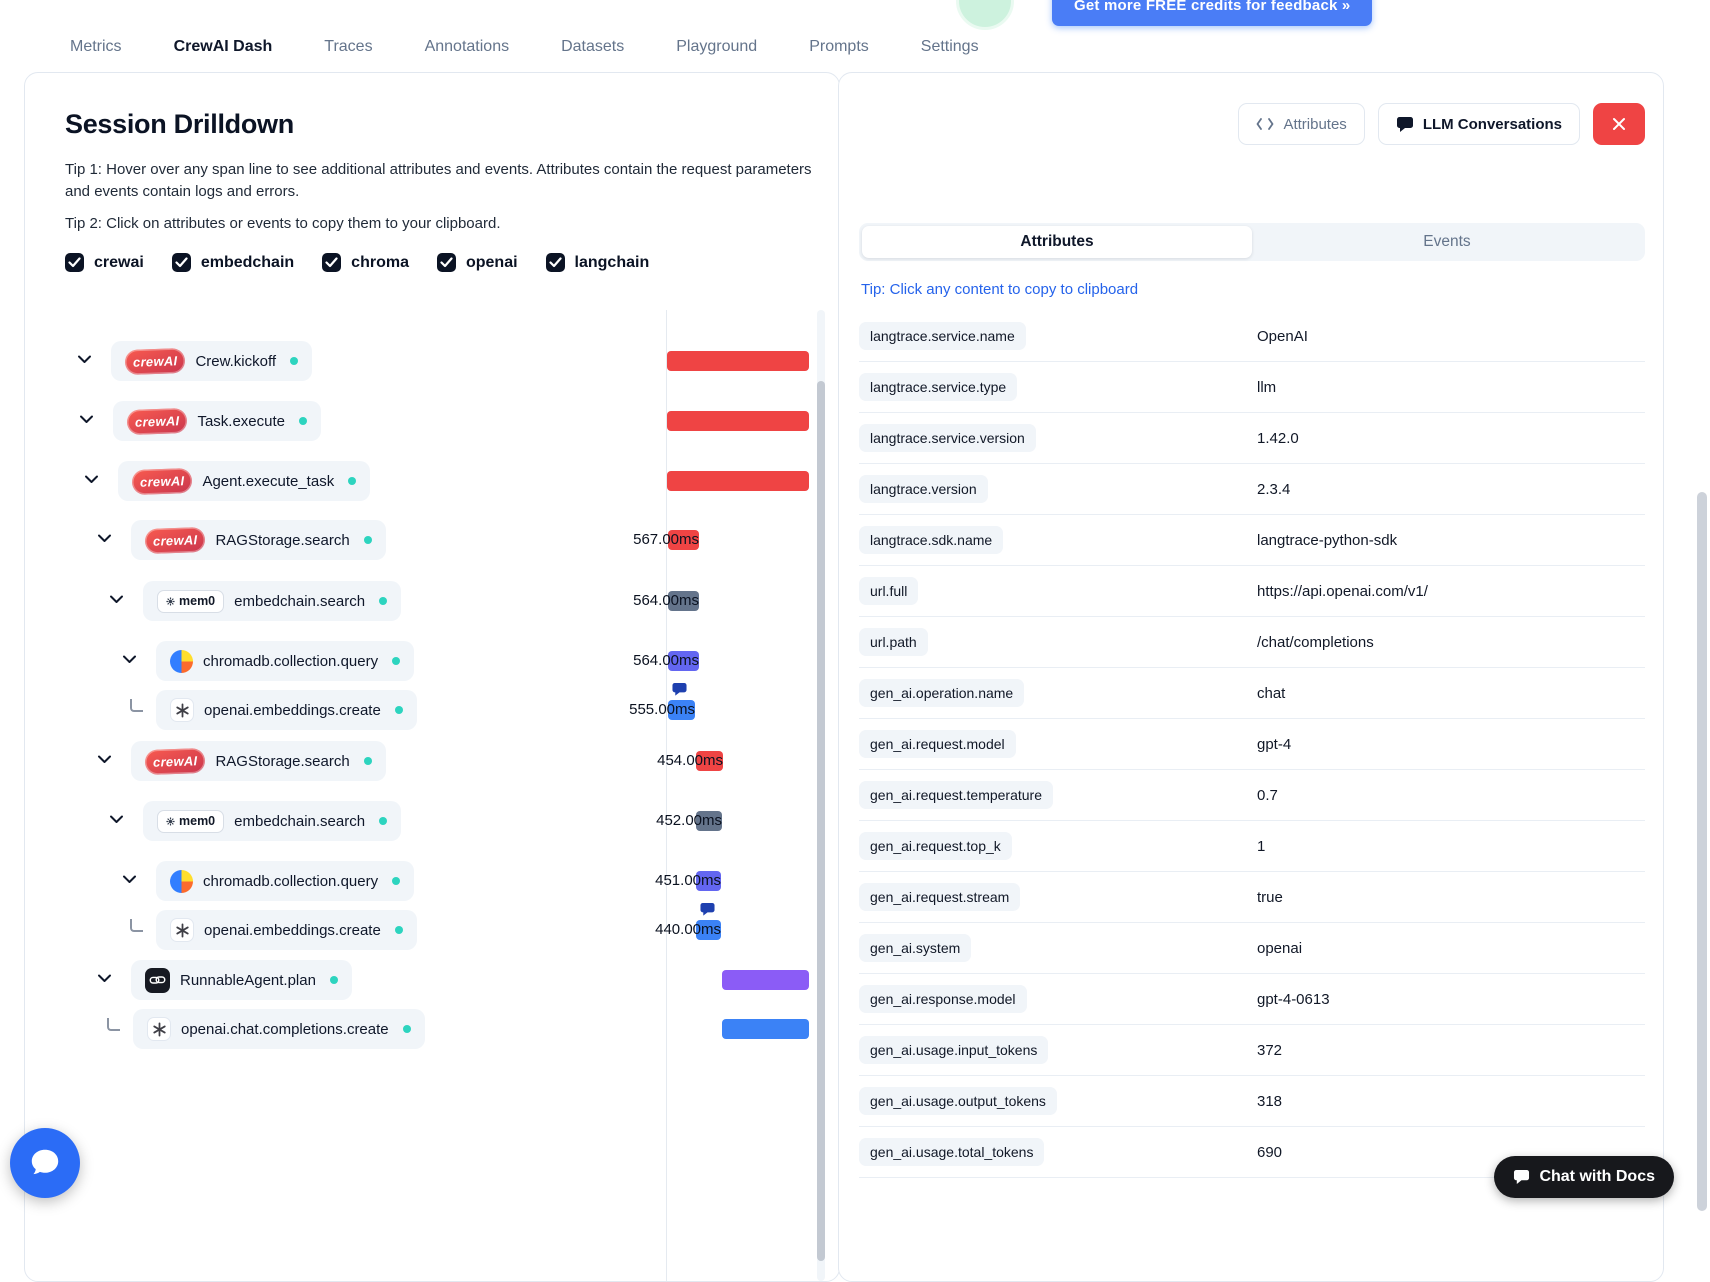 The image size is (1710, 1282). I want to click on attribute-key: gen_ai.request.top_k, so click(935, 846).